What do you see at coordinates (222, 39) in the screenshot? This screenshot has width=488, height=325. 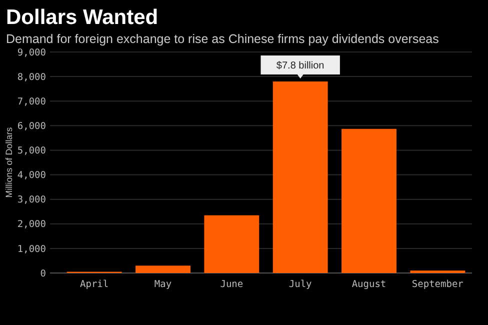 I see `chart-subtitle: Demand for foreign exchange to rise as Chinese firms pay dividends overseas` at bounding box center [222, 39].